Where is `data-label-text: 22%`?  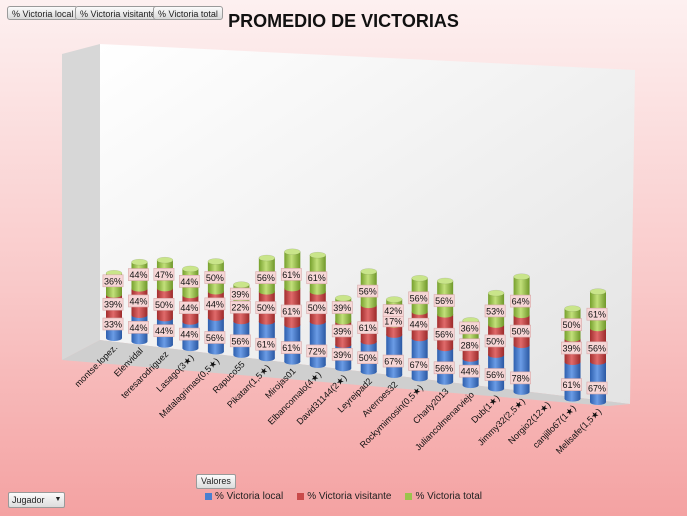
data-label-text: 22% is located at coordinates (240, 308).